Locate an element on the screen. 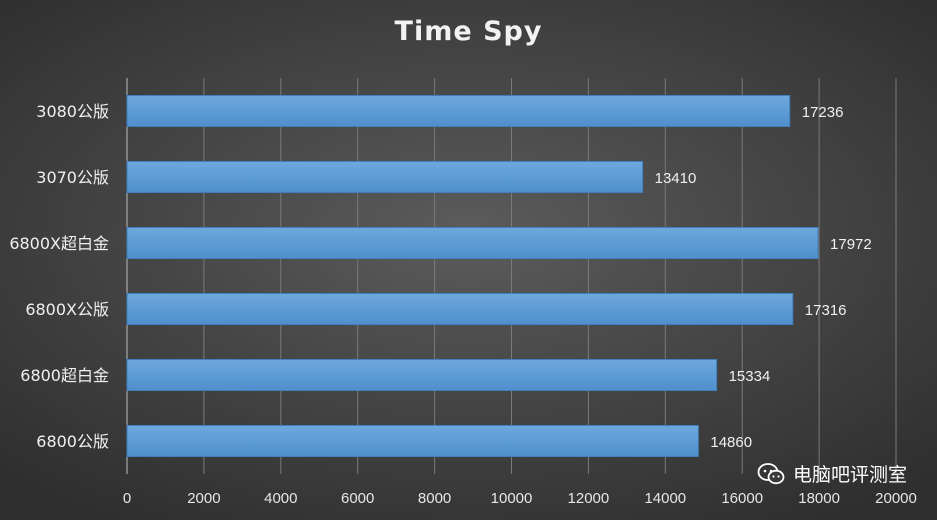 The width and height of the screenshot is (937, 520). x-tick-label: 4000 is located at coordinates (280, 498).